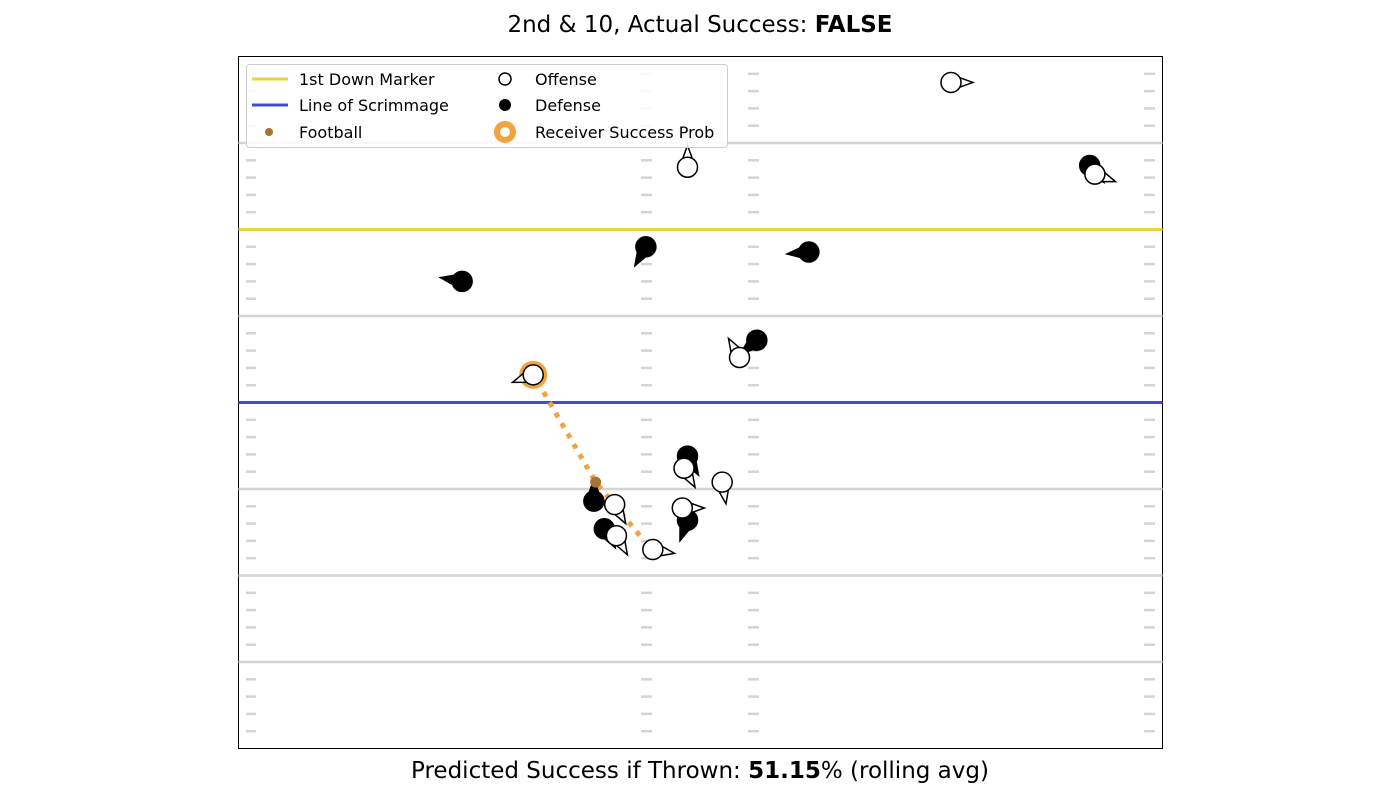 The image size is (1400, 800). What do you see at coordinates (367, 79) in the screenshot?
I see `legend-label: 1st Down Marker` at bounding box center [367, 79].